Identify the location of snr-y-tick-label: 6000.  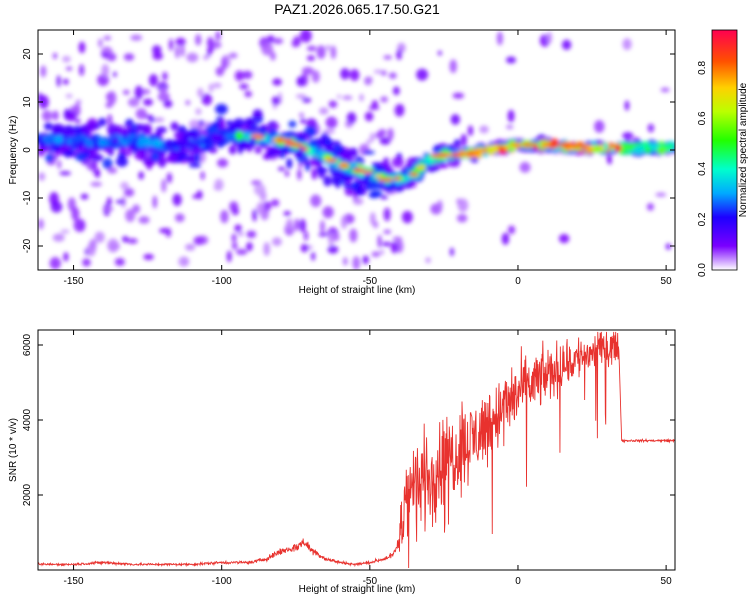
(27, 344).